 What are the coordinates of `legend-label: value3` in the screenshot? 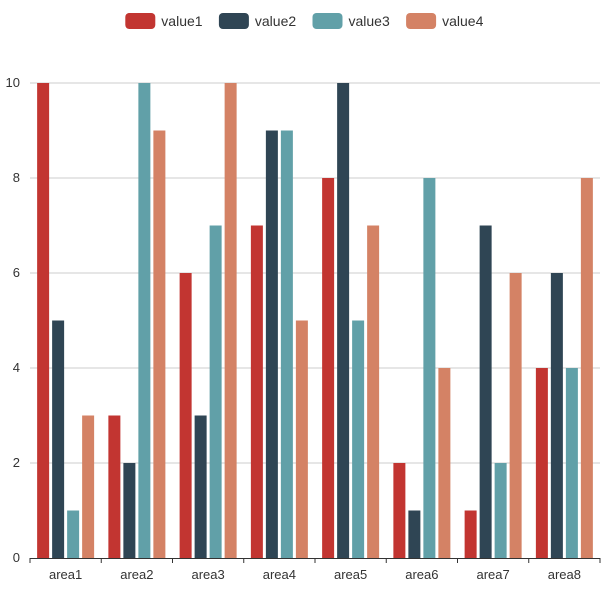 It's located at (369, 21).